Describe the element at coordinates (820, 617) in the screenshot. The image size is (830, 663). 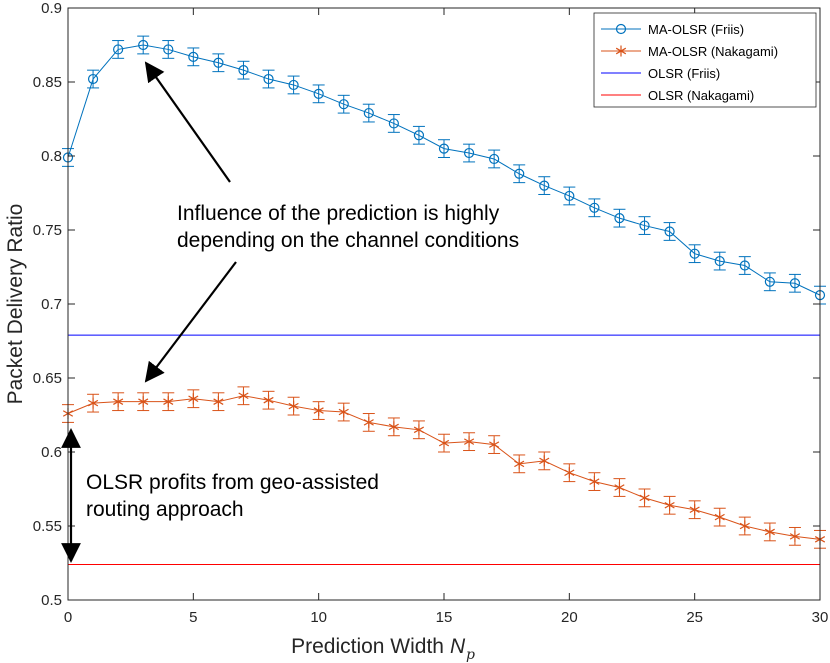
I see `x-tick-label: 30` at that location.